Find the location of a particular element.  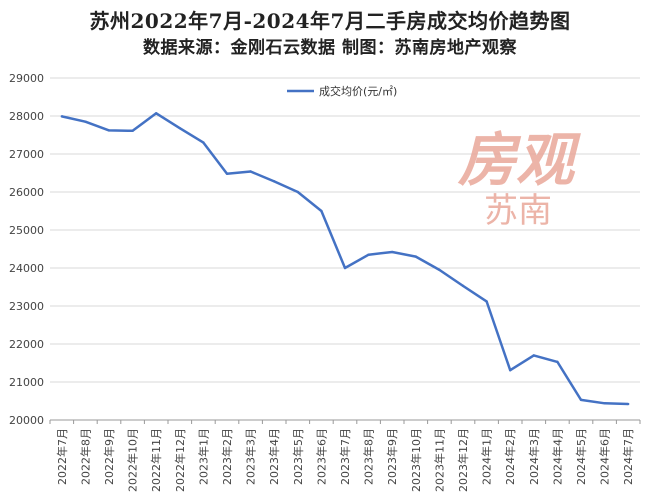

x-tick-label: 2023年2月 is located at coordinates (227, 456).